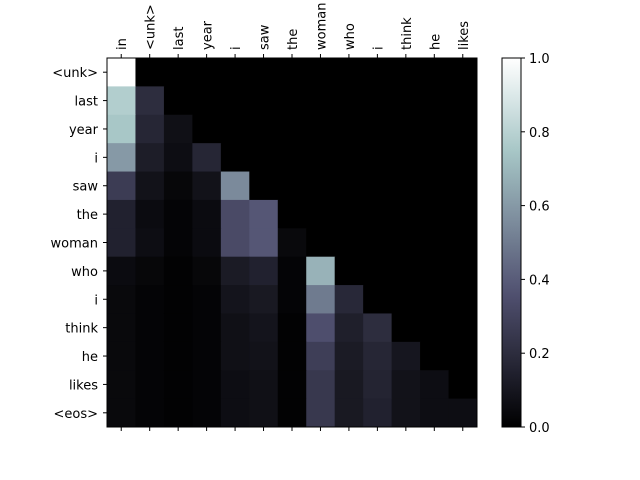 This screenshot has height=480, width=640. I want to click on y-tick-label: saw, so click(86, 187).